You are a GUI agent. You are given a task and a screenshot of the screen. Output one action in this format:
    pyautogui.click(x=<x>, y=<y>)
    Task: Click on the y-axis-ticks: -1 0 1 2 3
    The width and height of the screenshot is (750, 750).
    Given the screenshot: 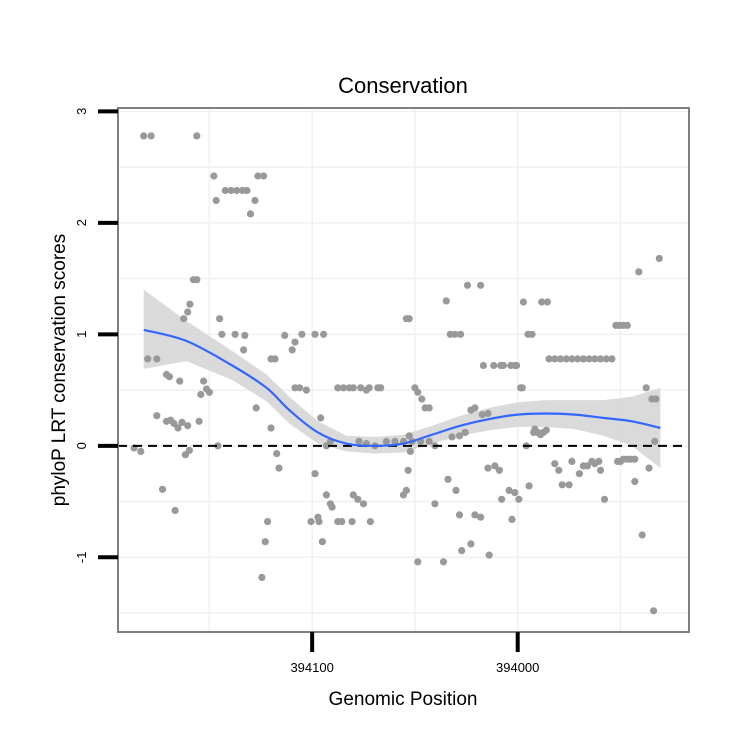 What is the action you would take?
    pyautogui.click(x=96, y=335)
    